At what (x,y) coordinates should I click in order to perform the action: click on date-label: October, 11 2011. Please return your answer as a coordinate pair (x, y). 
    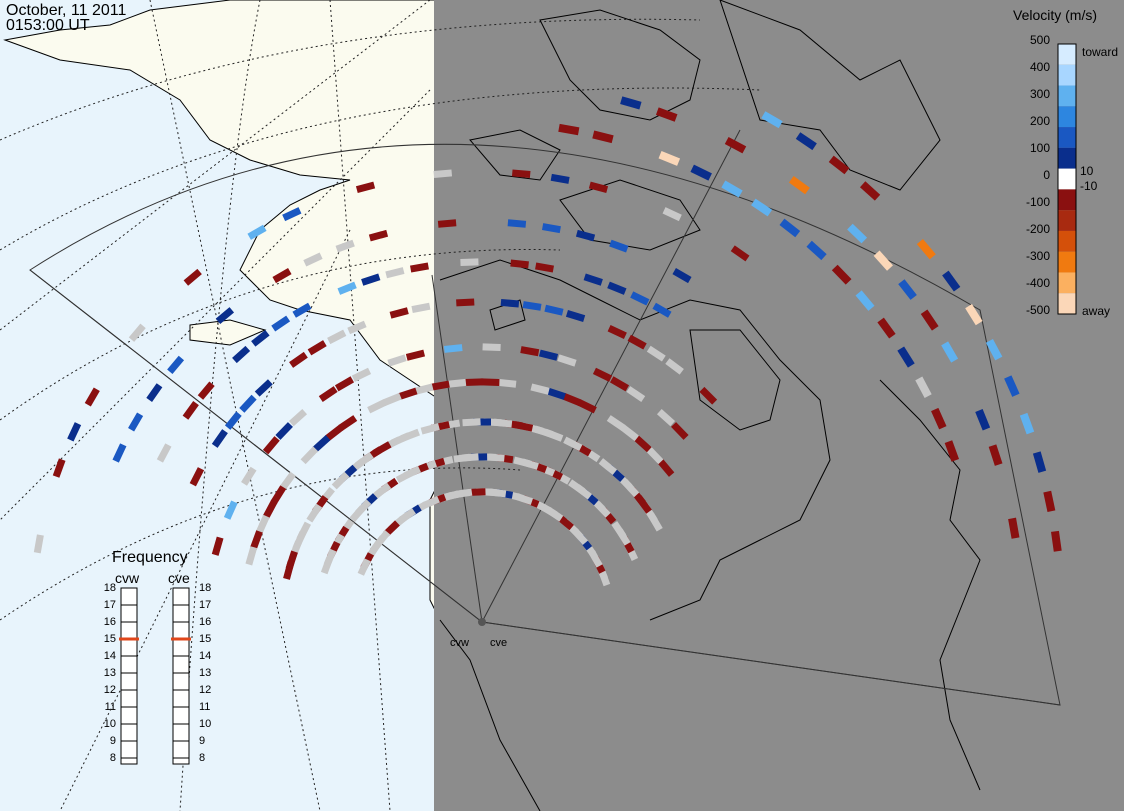
    Looking at the image, I should click on (66, 10).